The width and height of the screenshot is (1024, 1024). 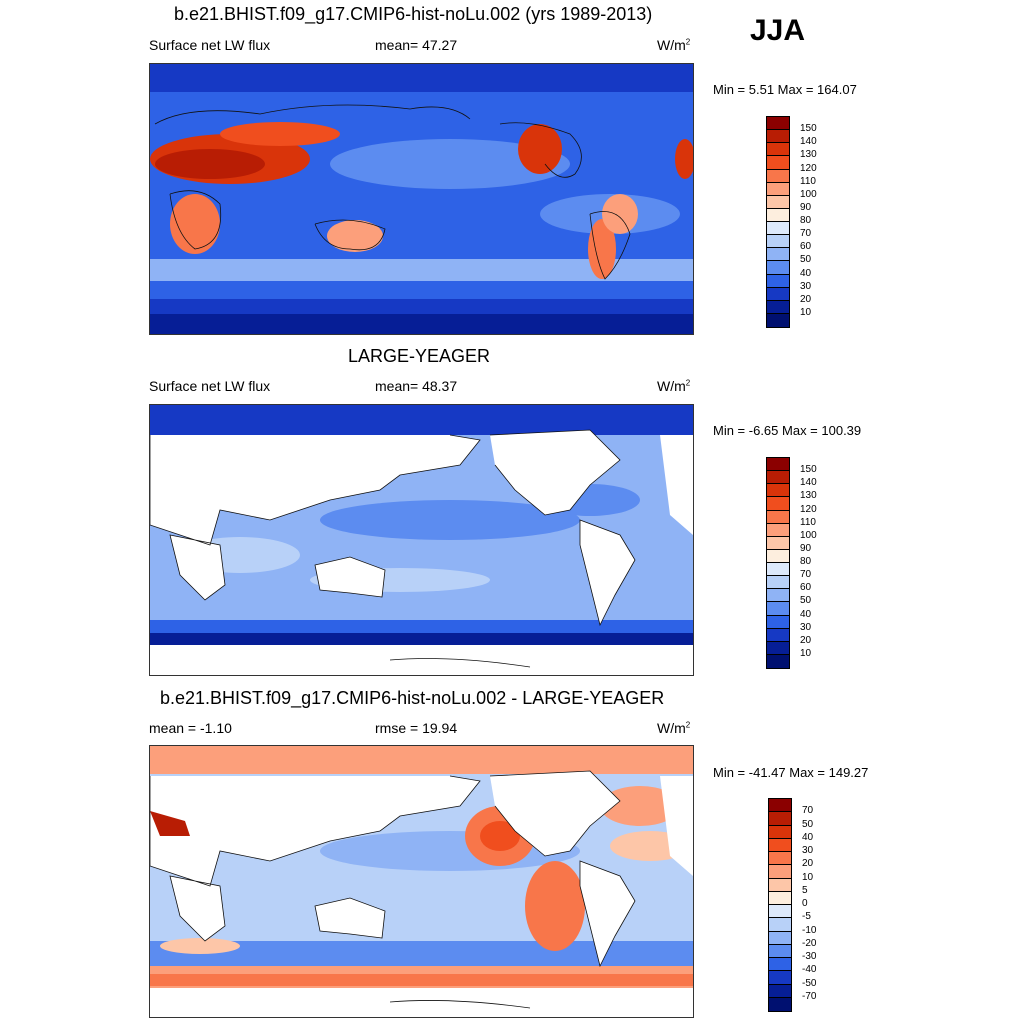 What do you see at coordinates (419, 356) in the screenshot?
I see `panel2-title: LARGE-YEAGER` at bounding box center [419, 356].